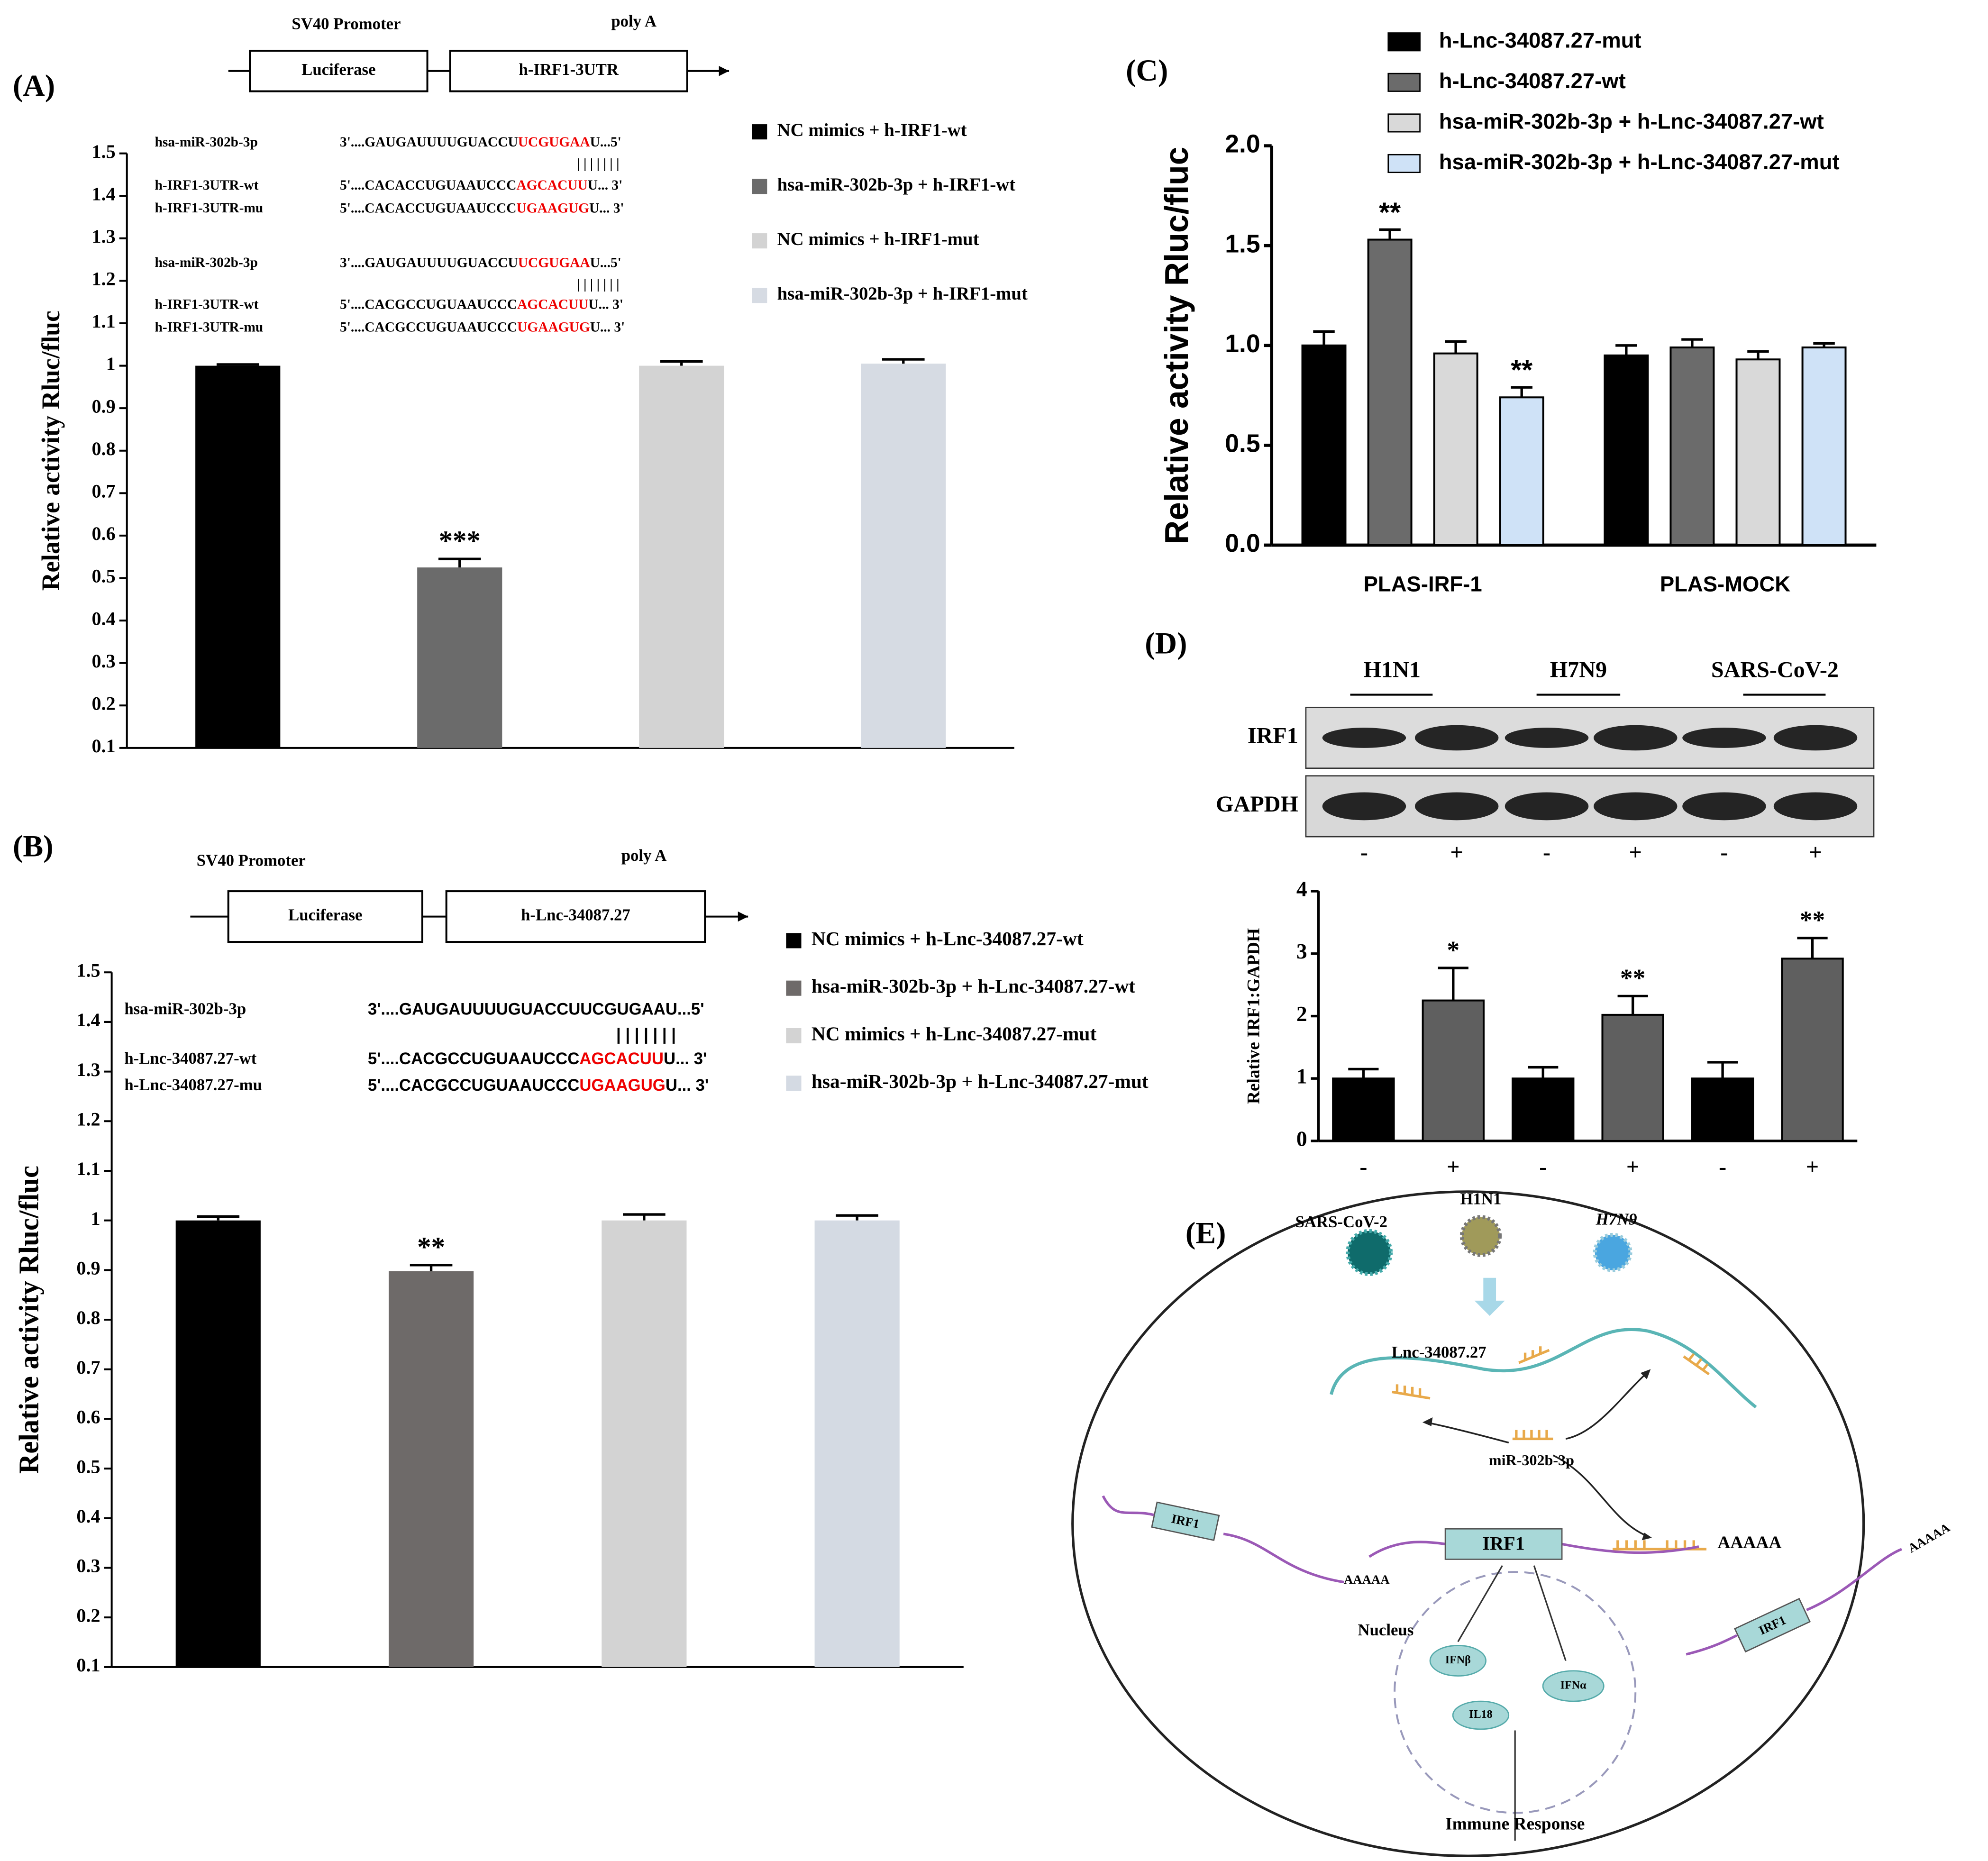 This screenshot has width=1988, height=1861. What do you see at coordinates (1301, 951) in the screenshot?
I see `y-tick-label: 3` at bounding box center [1301, 951].